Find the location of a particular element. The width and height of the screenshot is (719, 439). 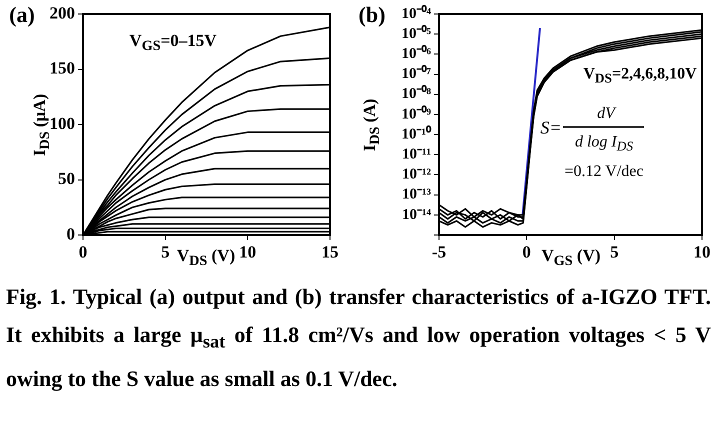

y-tick-label: 10⁻⁰⁹ is located at coordinates (417, 113).